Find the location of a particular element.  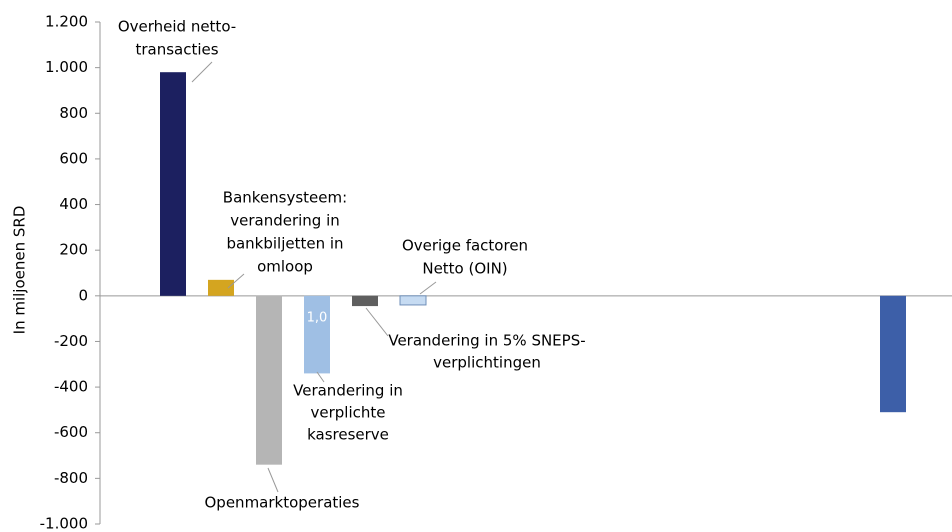

category-label: Netto (OIN) is located at coordinates (464, 269).